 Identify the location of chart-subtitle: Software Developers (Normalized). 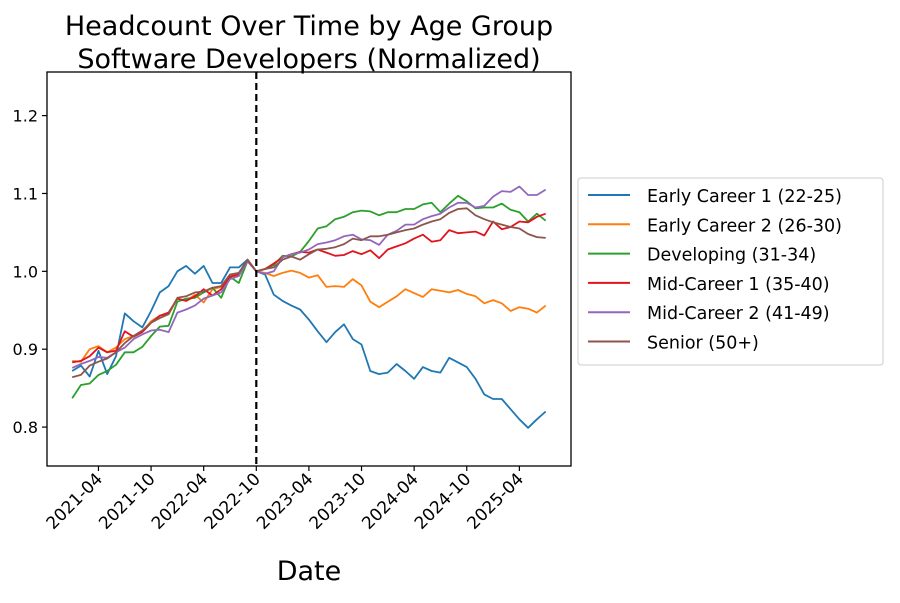
(308, 59).